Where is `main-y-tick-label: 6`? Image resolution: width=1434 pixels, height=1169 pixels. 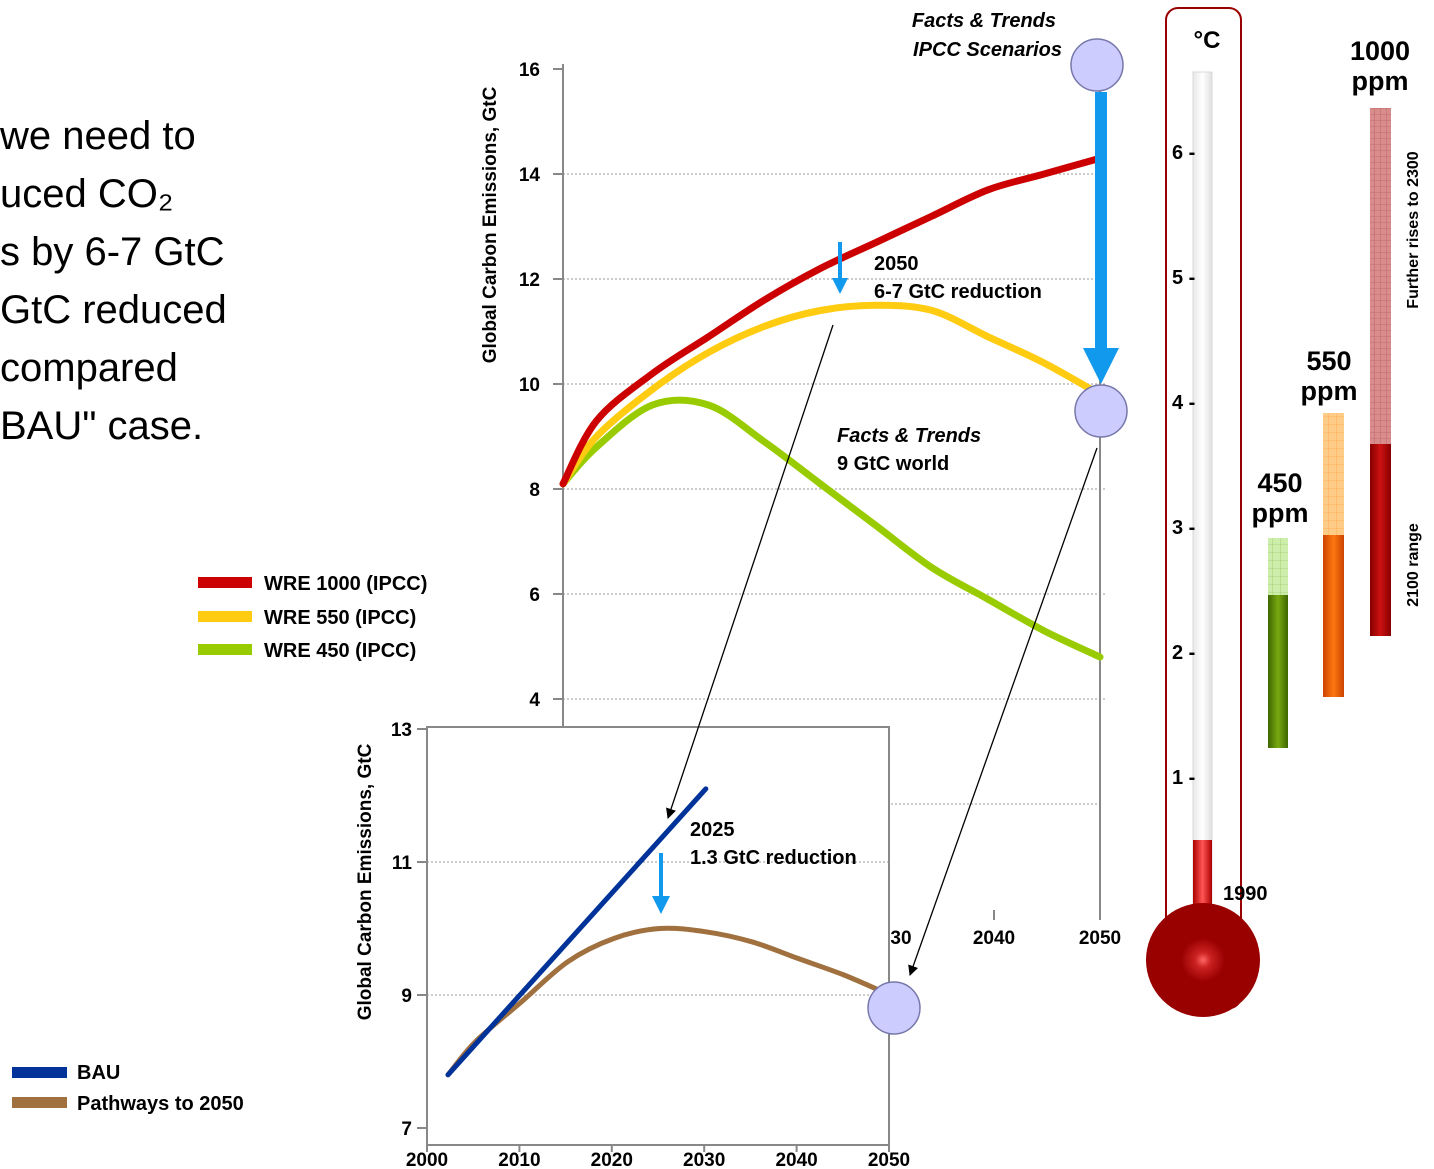
main-y-tick-label: 6 is located at coordinates (534, 595).